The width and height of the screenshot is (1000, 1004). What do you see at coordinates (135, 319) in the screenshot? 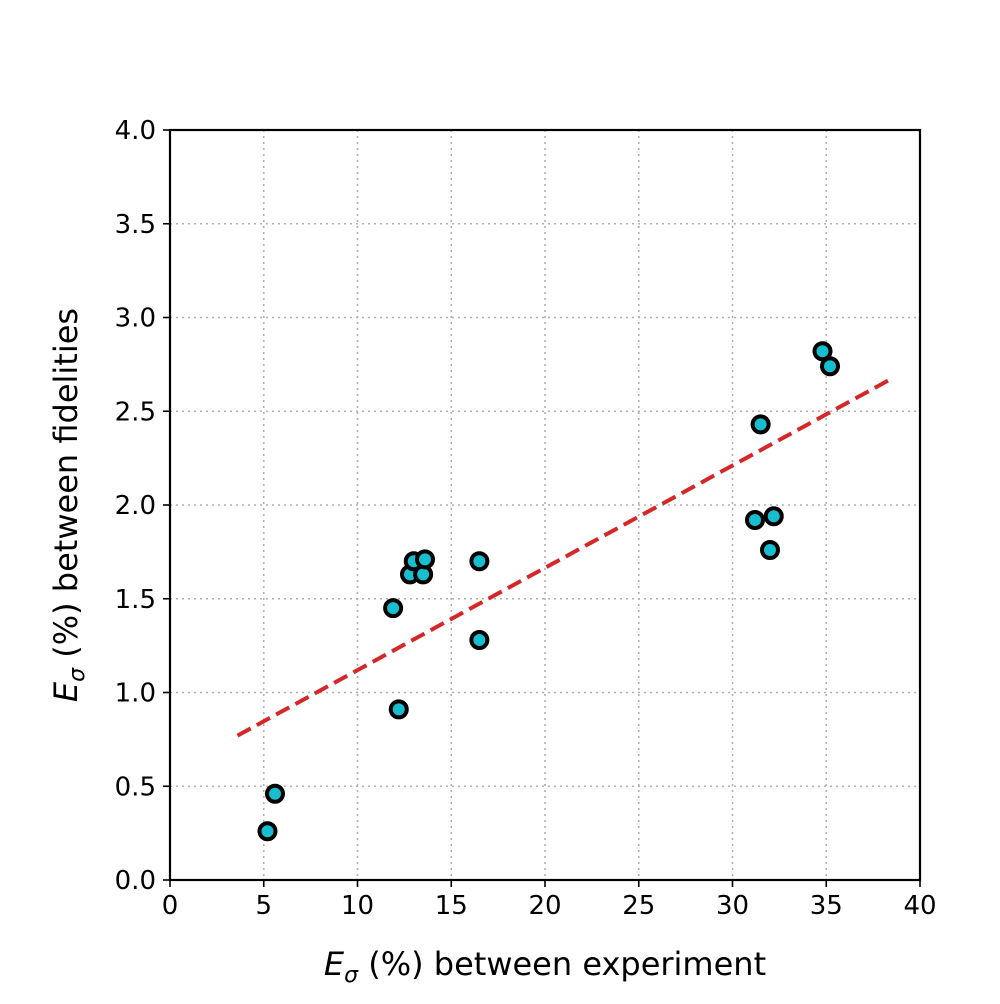
I see `y-tick-label: 3.0` at bounding box center [135, 319].